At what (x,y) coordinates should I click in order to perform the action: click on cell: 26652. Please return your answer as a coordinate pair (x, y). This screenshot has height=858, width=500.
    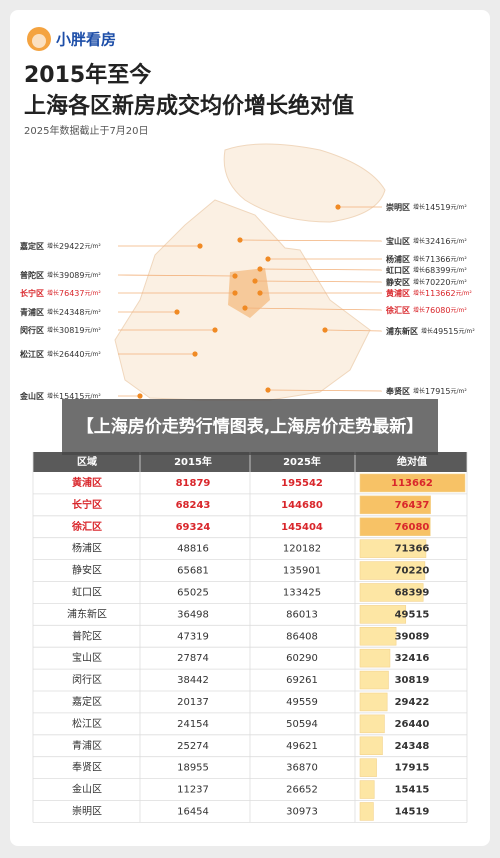
    Looking at the image, I should click on (302, 790).